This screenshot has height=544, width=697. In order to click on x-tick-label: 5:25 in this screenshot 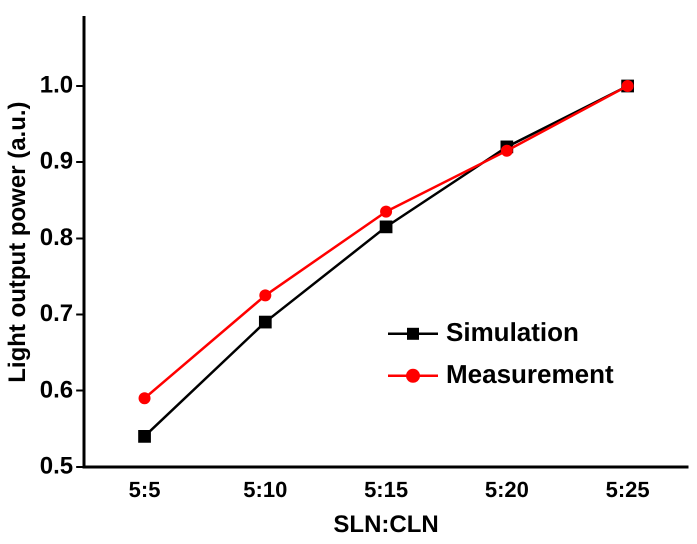, I will do `click(628, 489)`.